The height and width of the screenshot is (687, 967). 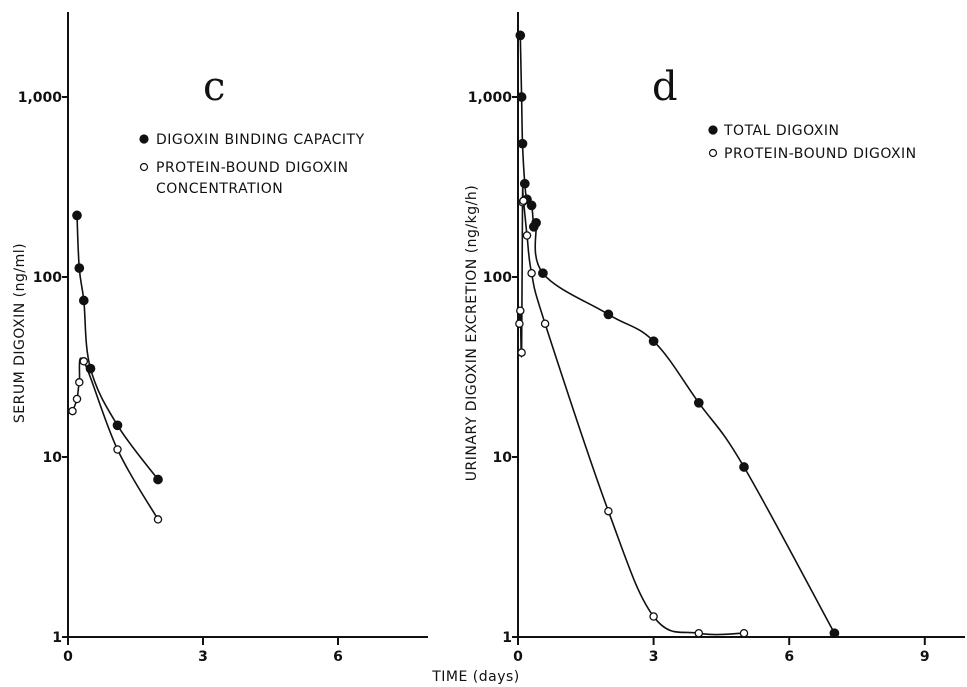 I want to click on panel-d-y-tick-label: 100, so click(x=497, y=278).